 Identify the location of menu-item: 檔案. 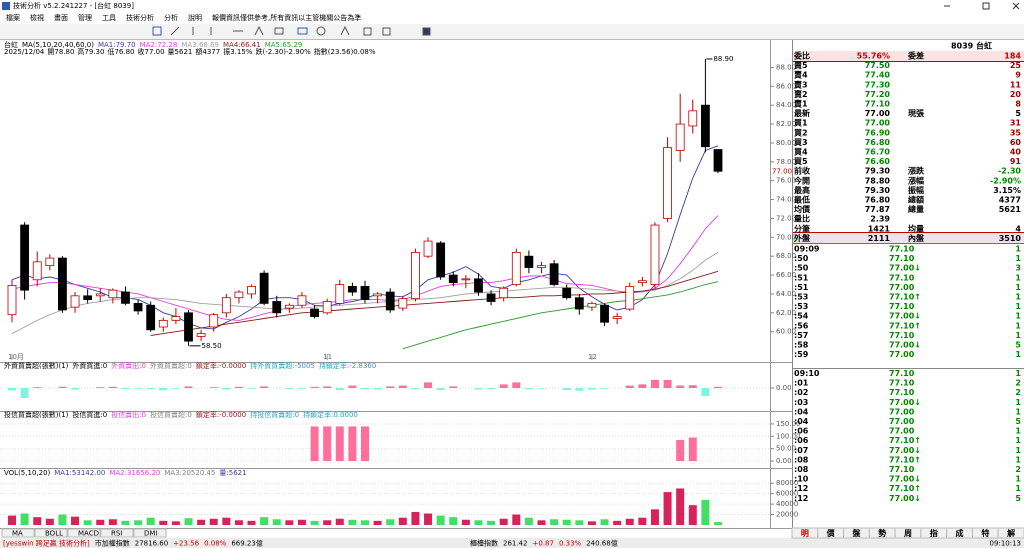
(13, 17).